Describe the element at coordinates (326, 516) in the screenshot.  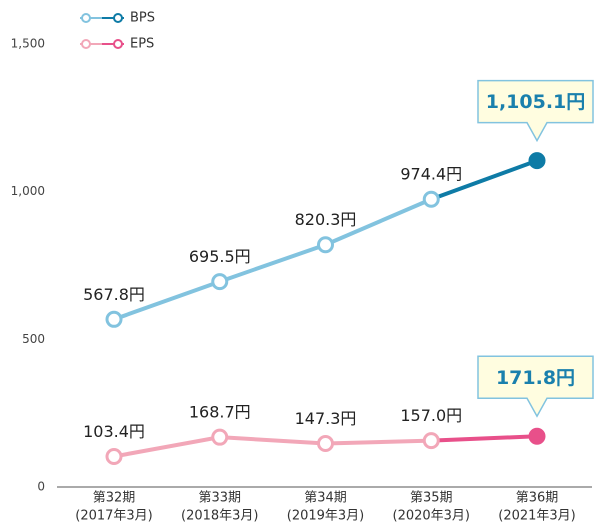
I see `x-tick-date: (2019年3月)` at that location.